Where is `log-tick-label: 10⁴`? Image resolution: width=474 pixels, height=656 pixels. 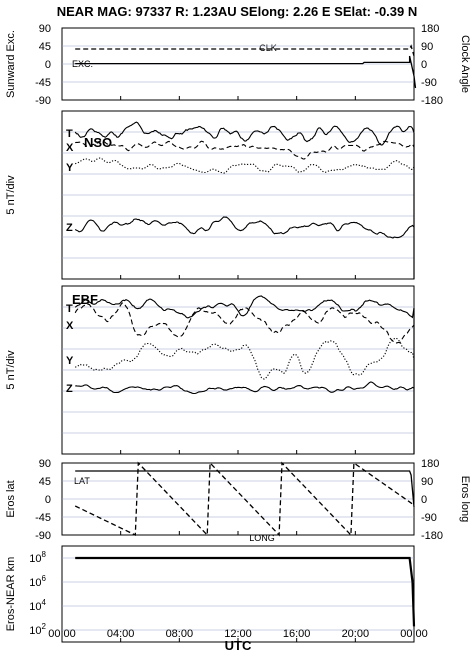
log-tick-label: 10⁴ is located at coordinates (37, 605).